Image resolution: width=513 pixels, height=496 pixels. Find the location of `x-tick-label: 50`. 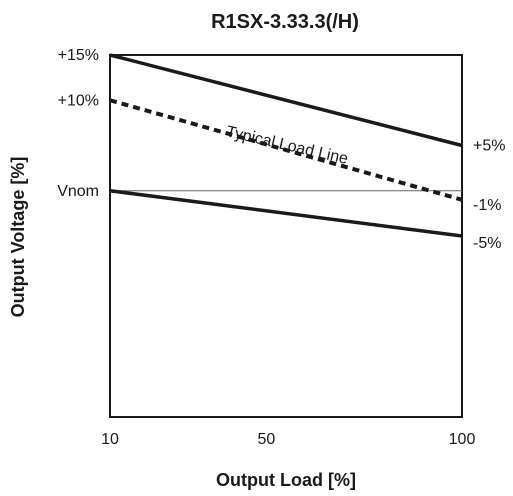

x-tick-label: 50 is located at coordinates (267, 439).